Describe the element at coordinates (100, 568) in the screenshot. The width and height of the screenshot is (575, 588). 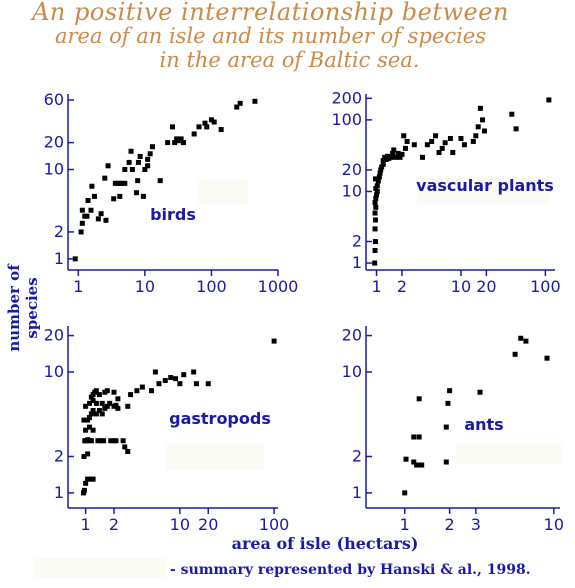
I see `credit-blank-box` at that location.